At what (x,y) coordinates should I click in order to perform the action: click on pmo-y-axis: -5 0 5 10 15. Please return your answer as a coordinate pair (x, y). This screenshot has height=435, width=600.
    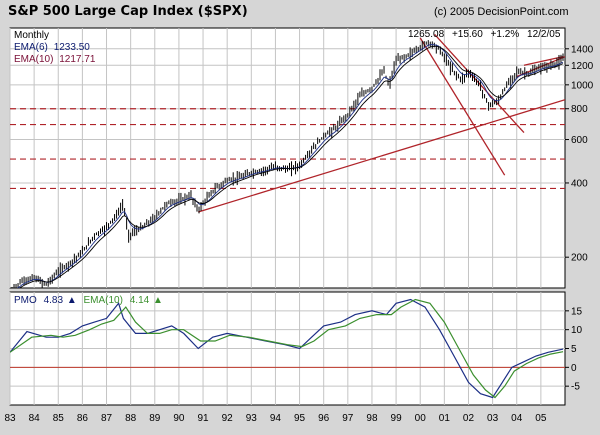
    Looking at the image, I should click on (574, 349).